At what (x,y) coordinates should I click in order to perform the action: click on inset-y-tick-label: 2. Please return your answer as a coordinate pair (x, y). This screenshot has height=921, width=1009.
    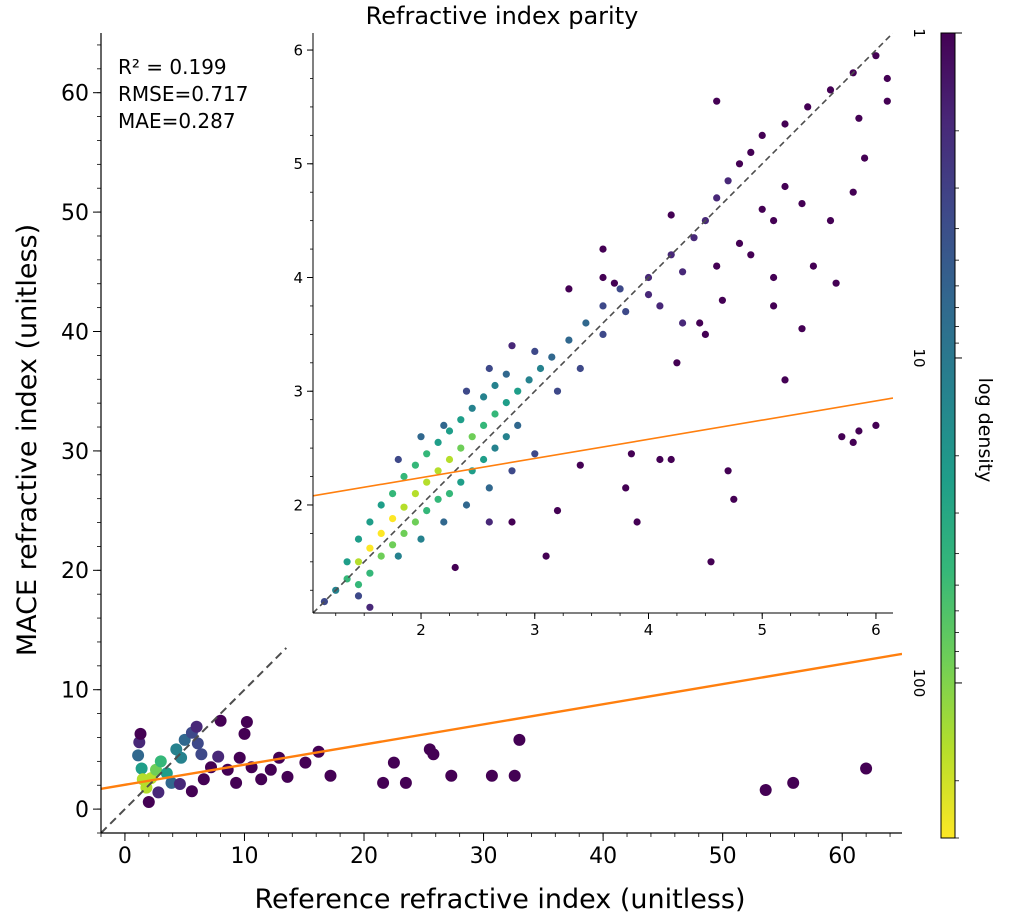
    Looking at the image, I should click on (298, 505).